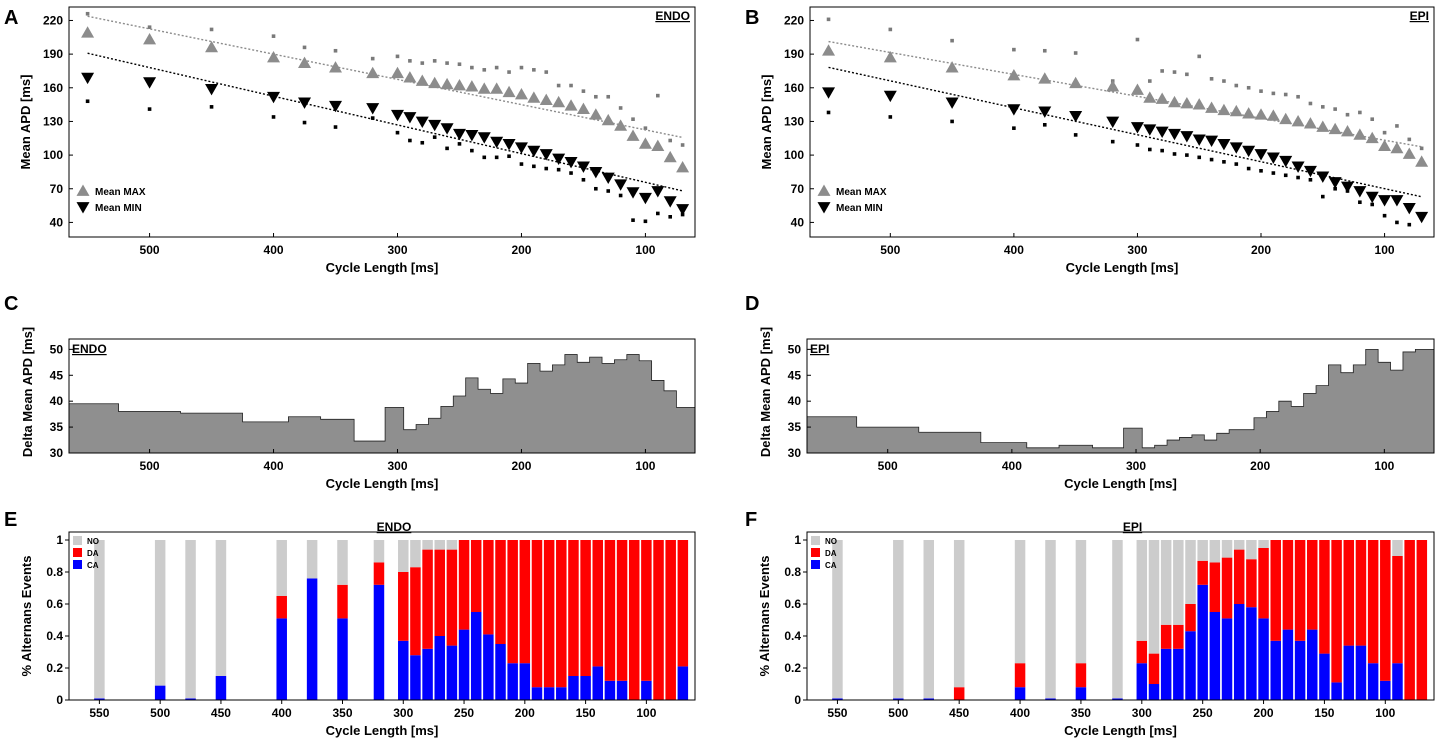 This screenshot has width=1439, height=743. Describe the element at coordinates (27, 392) in the screenshot. I see `y-axis-label: Delta Mean APD [ms]` at that location.